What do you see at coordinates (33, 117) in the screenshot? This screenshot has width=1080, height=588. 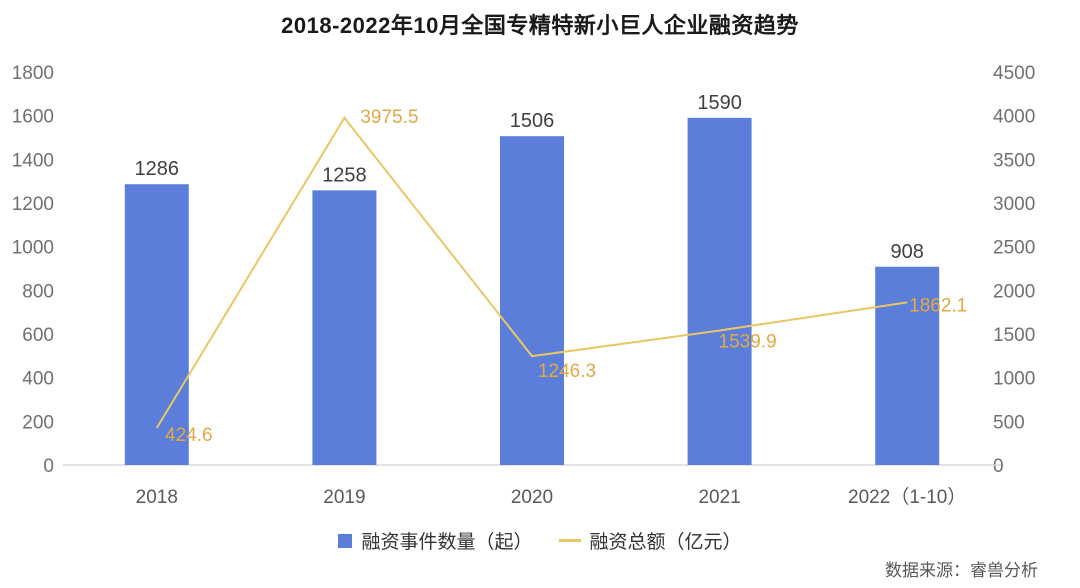 I see `left-axis-tick-label: 1600` at bounding box center [33, 117].